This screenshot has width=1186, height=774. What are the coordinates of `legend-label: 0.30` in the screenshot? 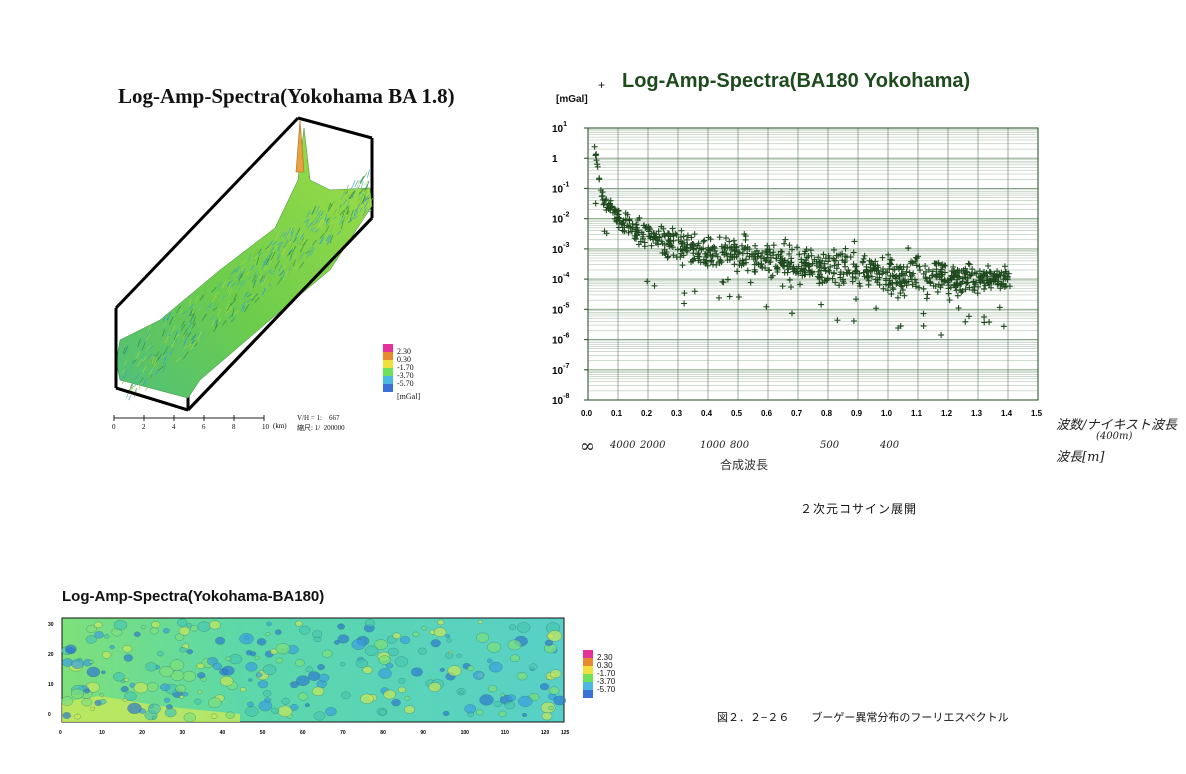 It's located at (605, 665).